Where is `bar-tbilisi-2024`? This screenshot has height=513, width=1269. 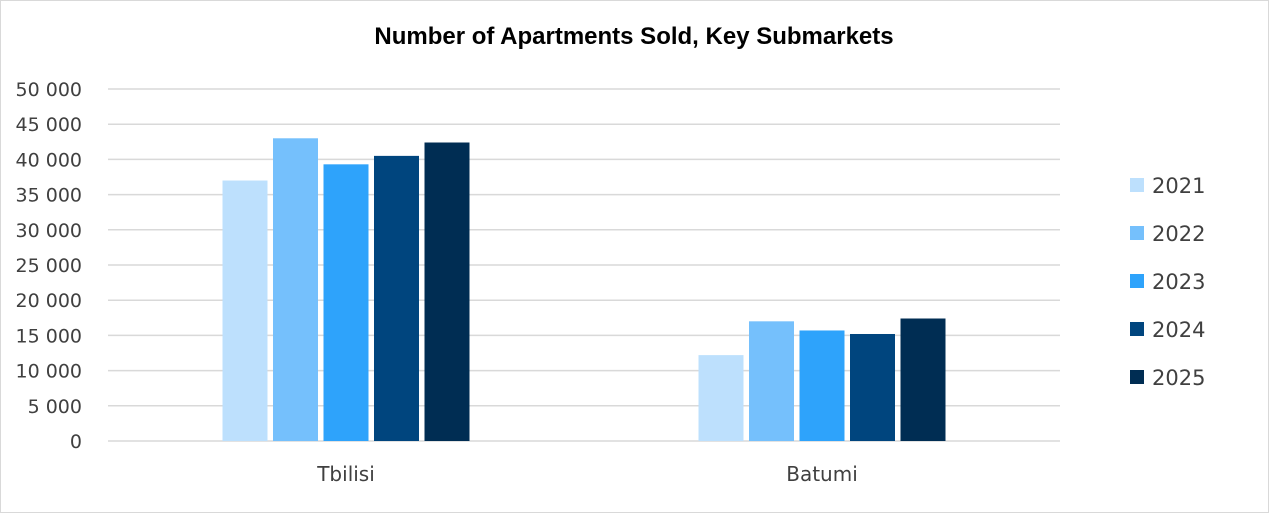 bar-tbilisi-2024 is located at coordinates (396, 298).